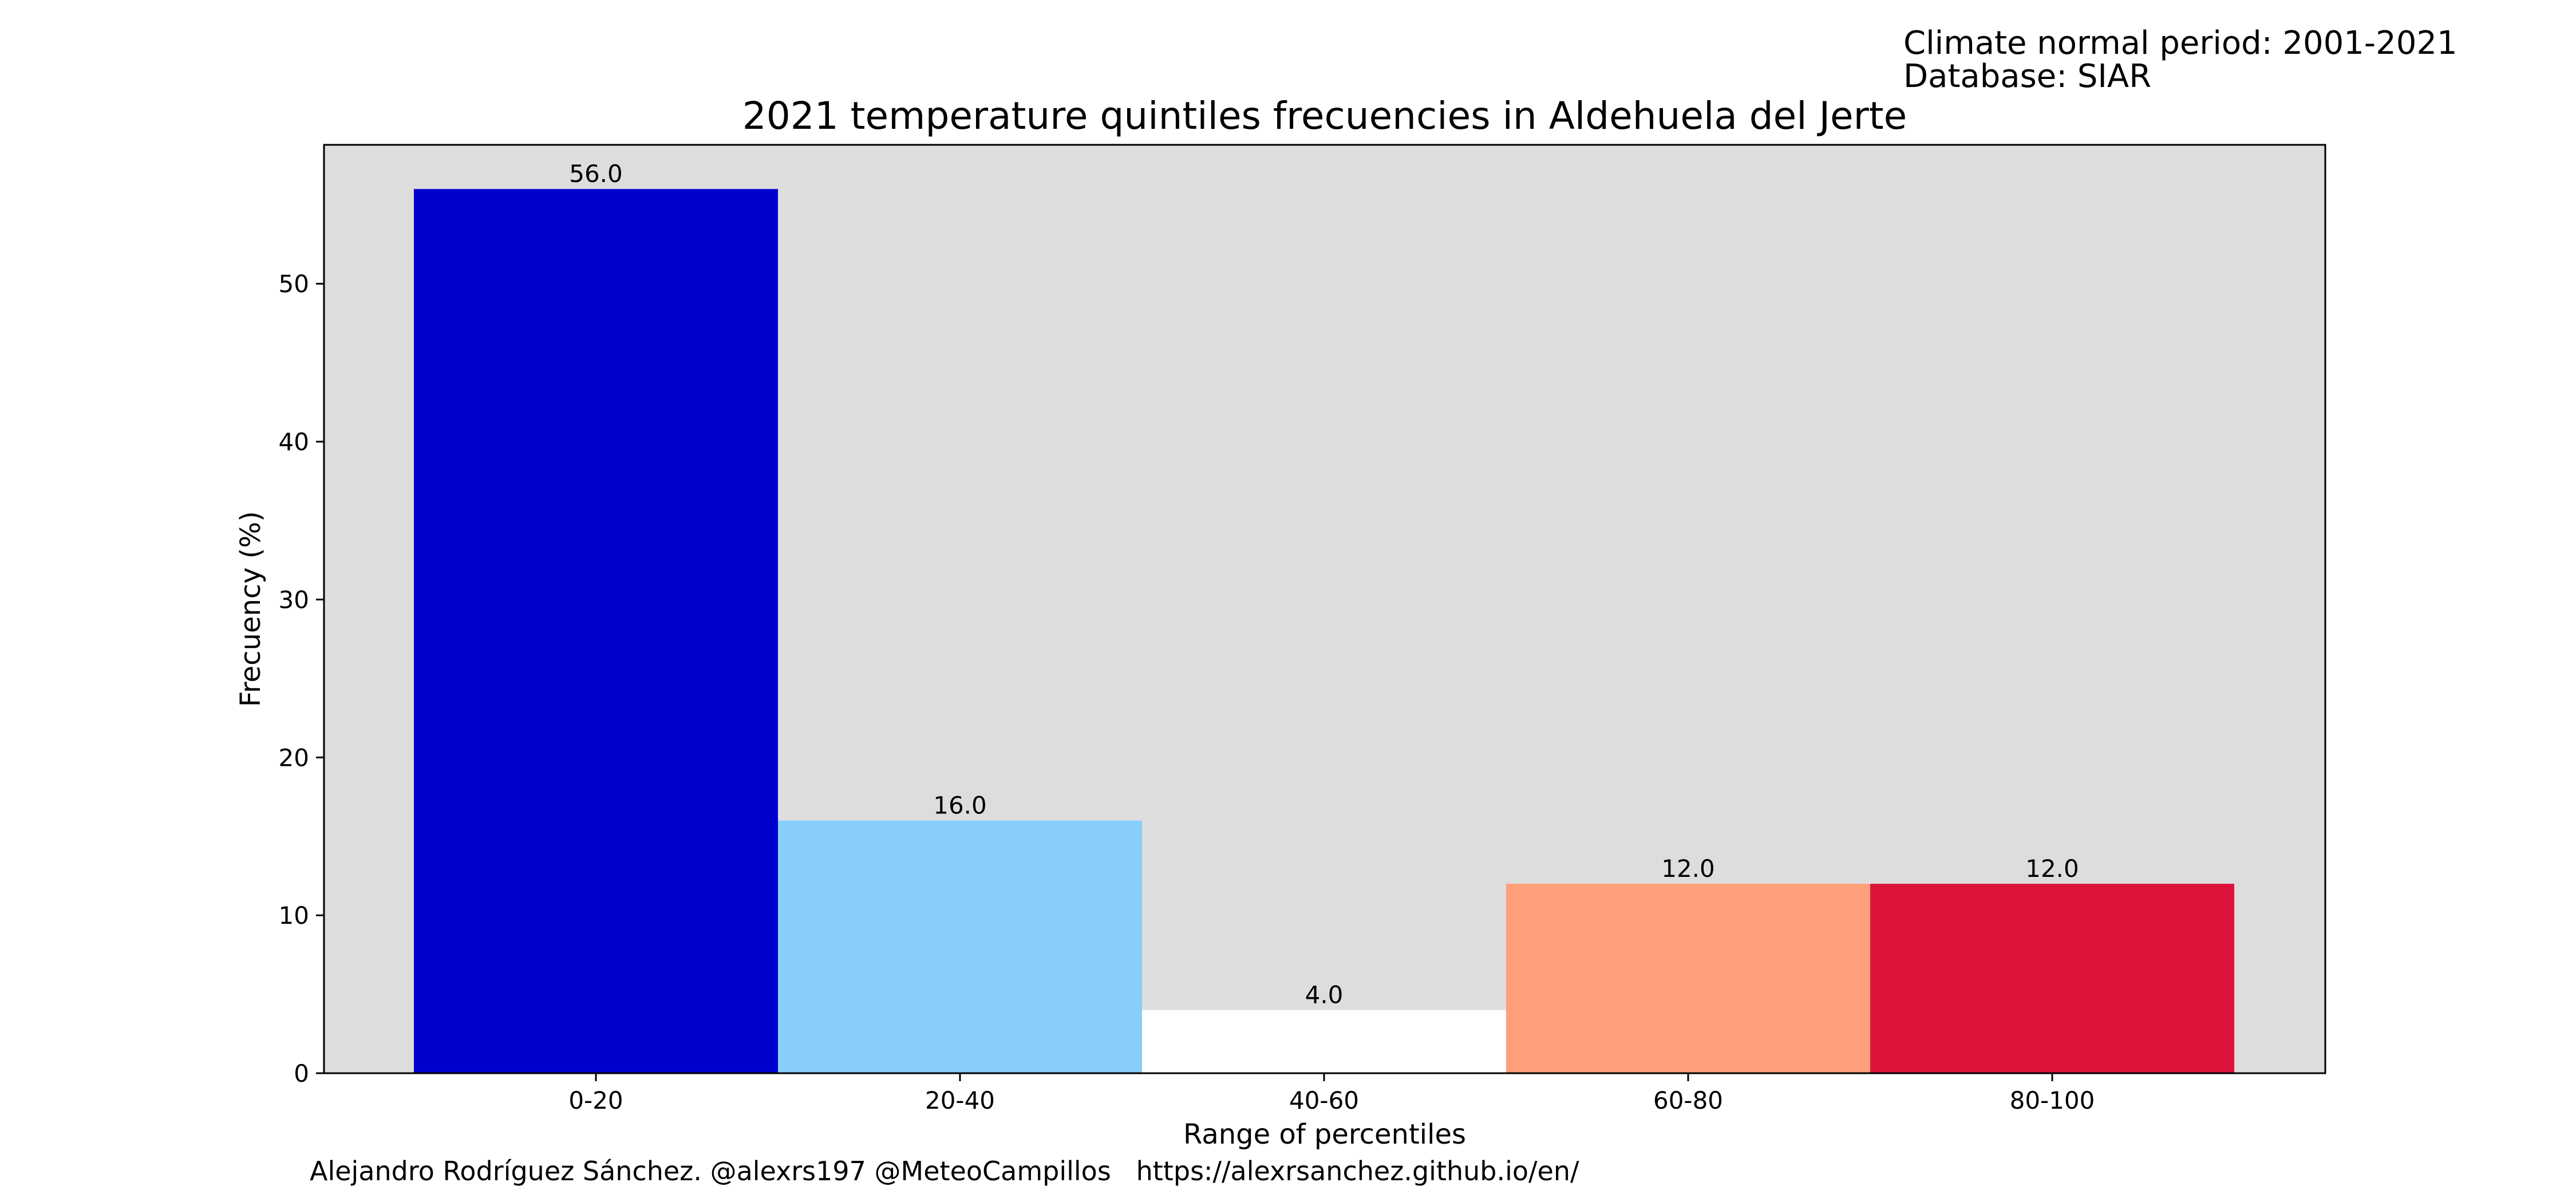  What do you see at coordinates (1688, 1100) in the screenshot?
I see `x-tick-label: 60-80` at bounding box center [1688, 1100].